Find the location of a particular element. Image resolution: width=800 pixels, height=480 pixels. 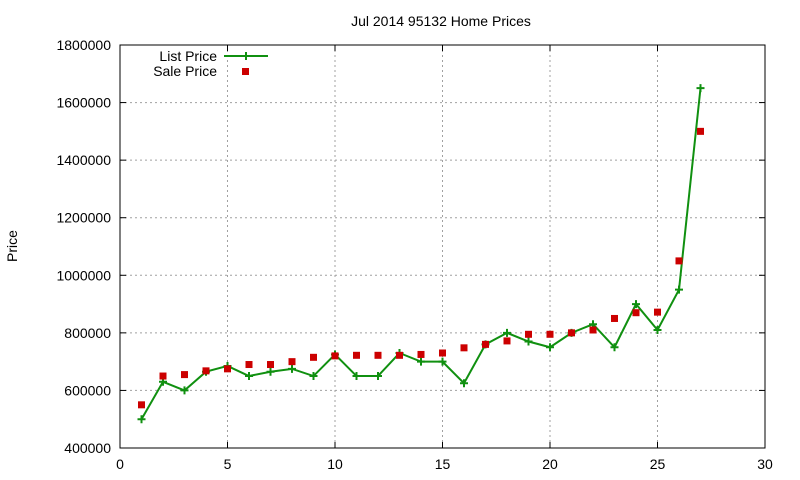

x-tick-label: 0 is located at coordinates (120, 464).